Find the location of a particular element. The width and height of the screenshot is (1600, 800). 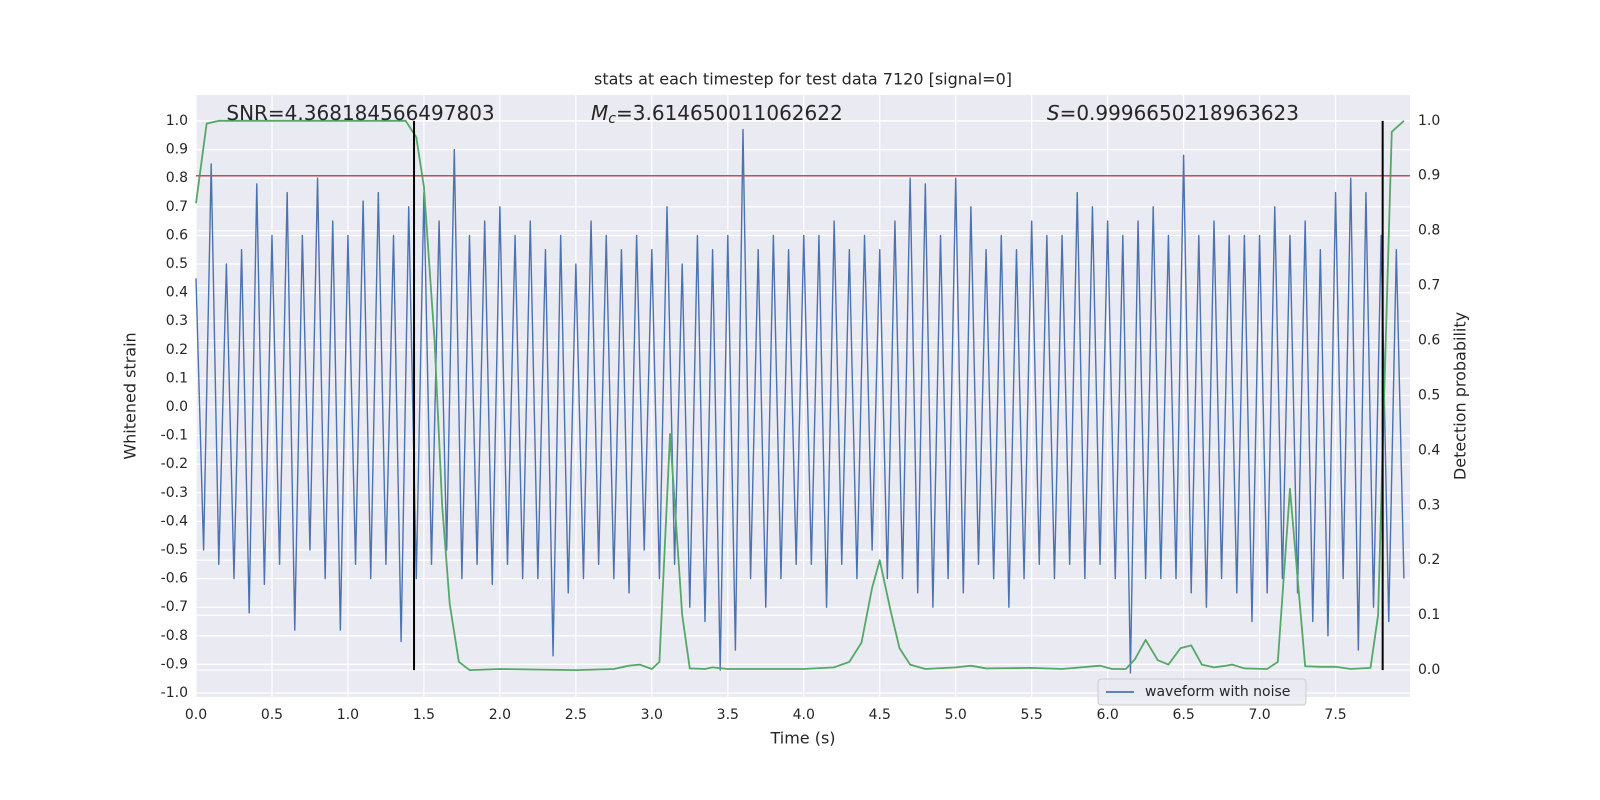

x-tick-label: 1.0 is located at coordinates (348, 715).